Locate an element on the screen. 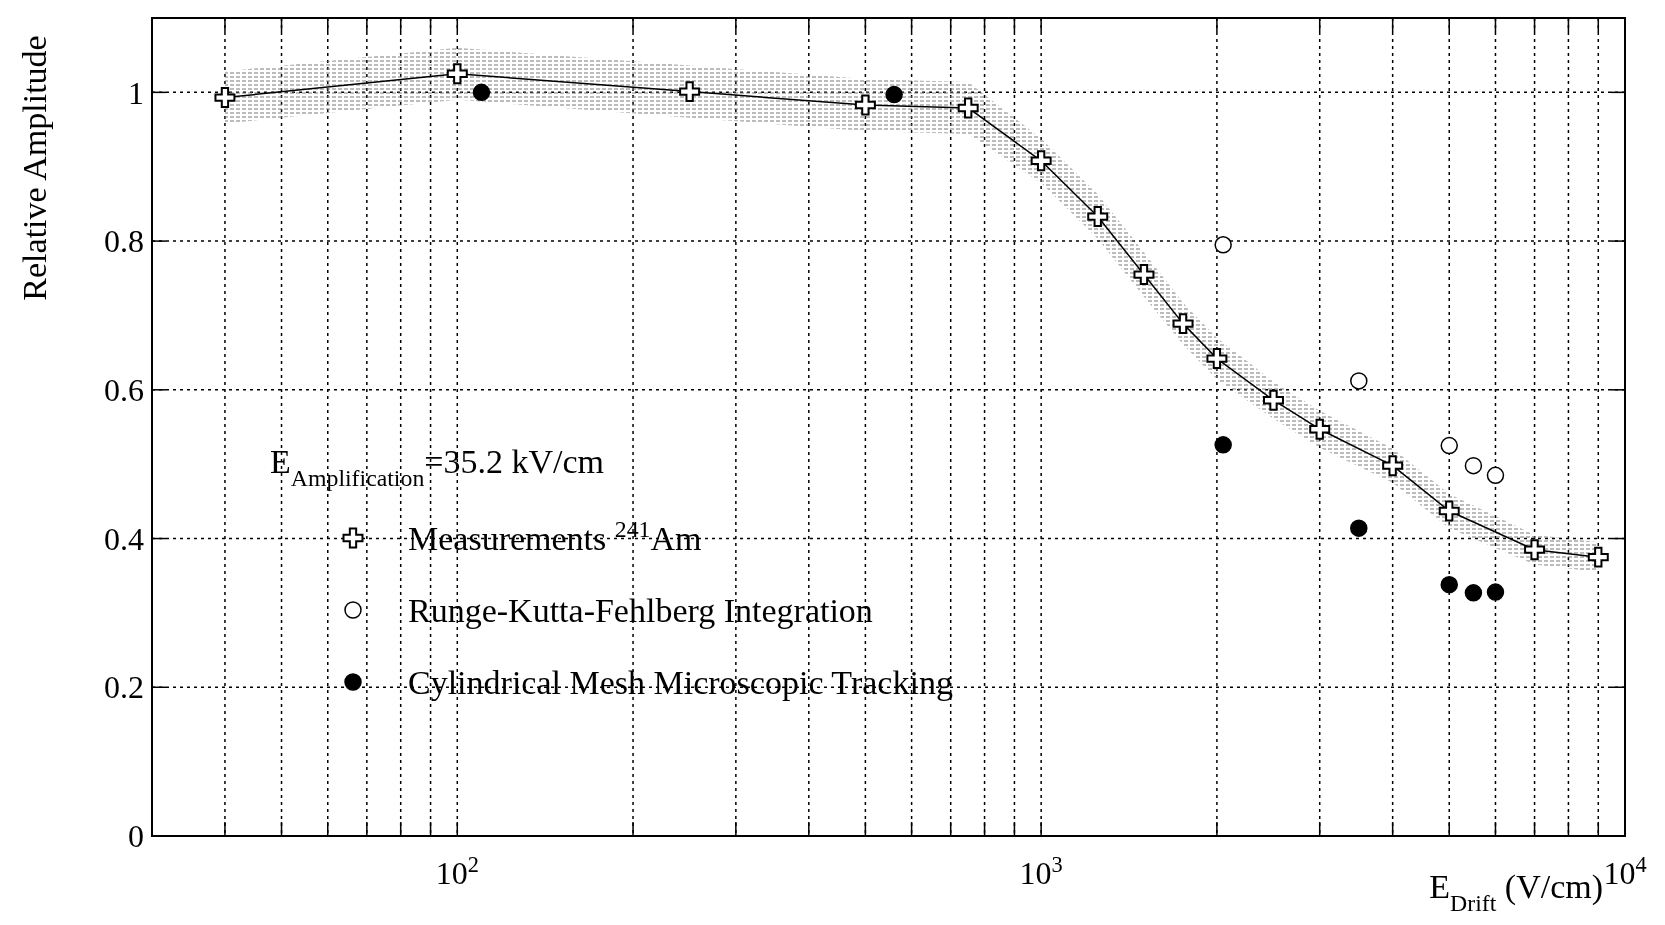  x-tick-label: 10$^{2}$ is located at coordinates (457, 871).